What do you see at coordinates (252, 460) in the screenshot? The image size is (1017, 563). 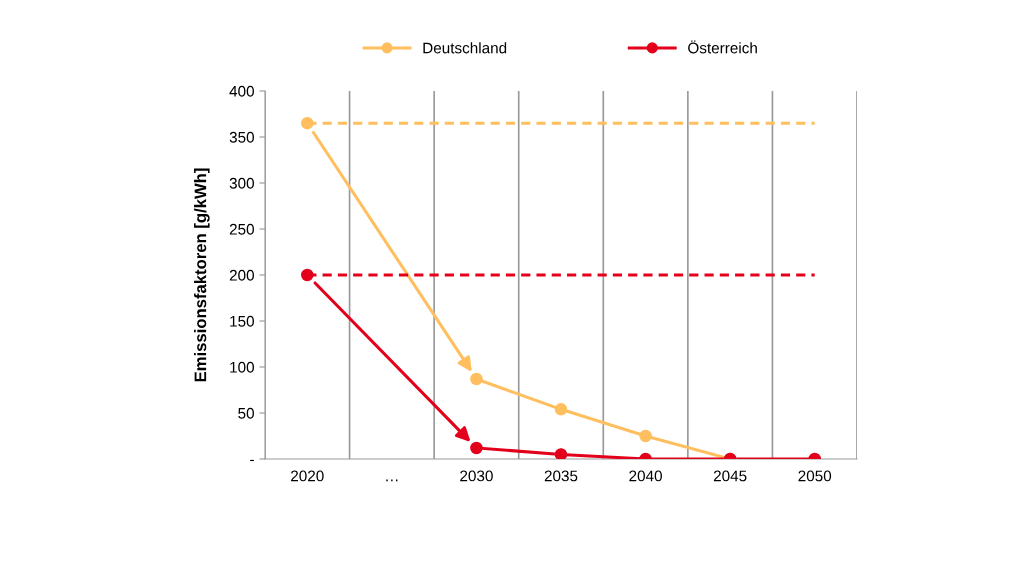 I see `y-tick-label: -` at bounding box center [252, 460].